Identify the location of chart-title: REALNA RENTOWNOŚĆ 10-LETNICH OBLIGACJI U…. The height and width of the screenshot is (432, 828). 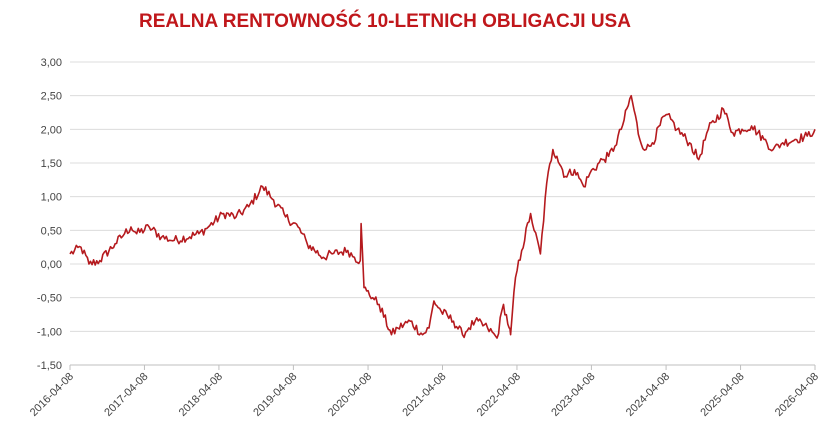
(385, 21).